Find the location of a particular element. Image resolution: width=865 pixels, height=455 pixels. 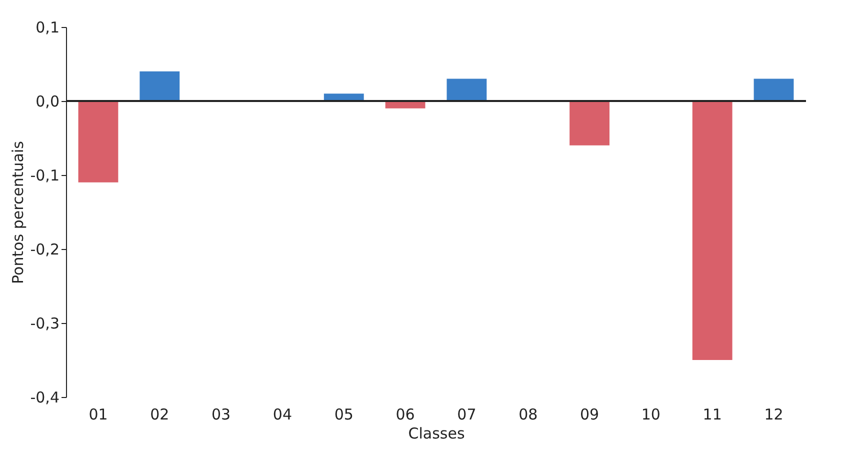

x-tick-label: 08 is located at coordinates (528, 415).